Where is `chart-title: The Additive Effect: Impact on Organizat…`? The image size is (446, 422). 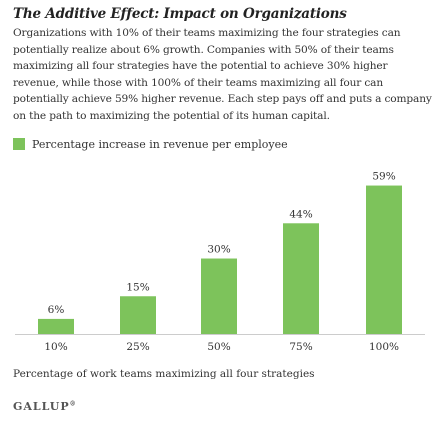
chart-title: The Additive Effect: Impact on Organizat… is located at coordinates (180, 14).